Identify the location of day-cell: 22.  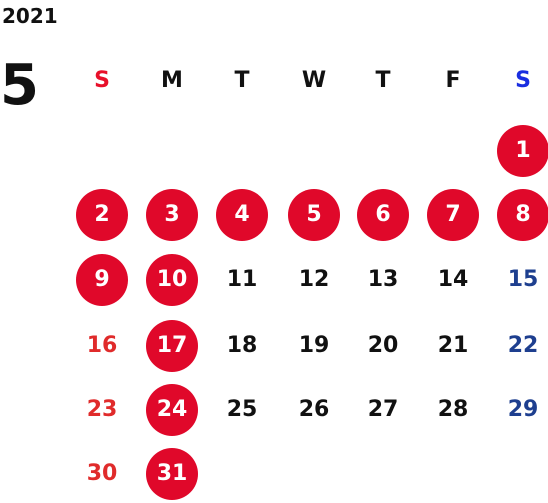
(523, 345).